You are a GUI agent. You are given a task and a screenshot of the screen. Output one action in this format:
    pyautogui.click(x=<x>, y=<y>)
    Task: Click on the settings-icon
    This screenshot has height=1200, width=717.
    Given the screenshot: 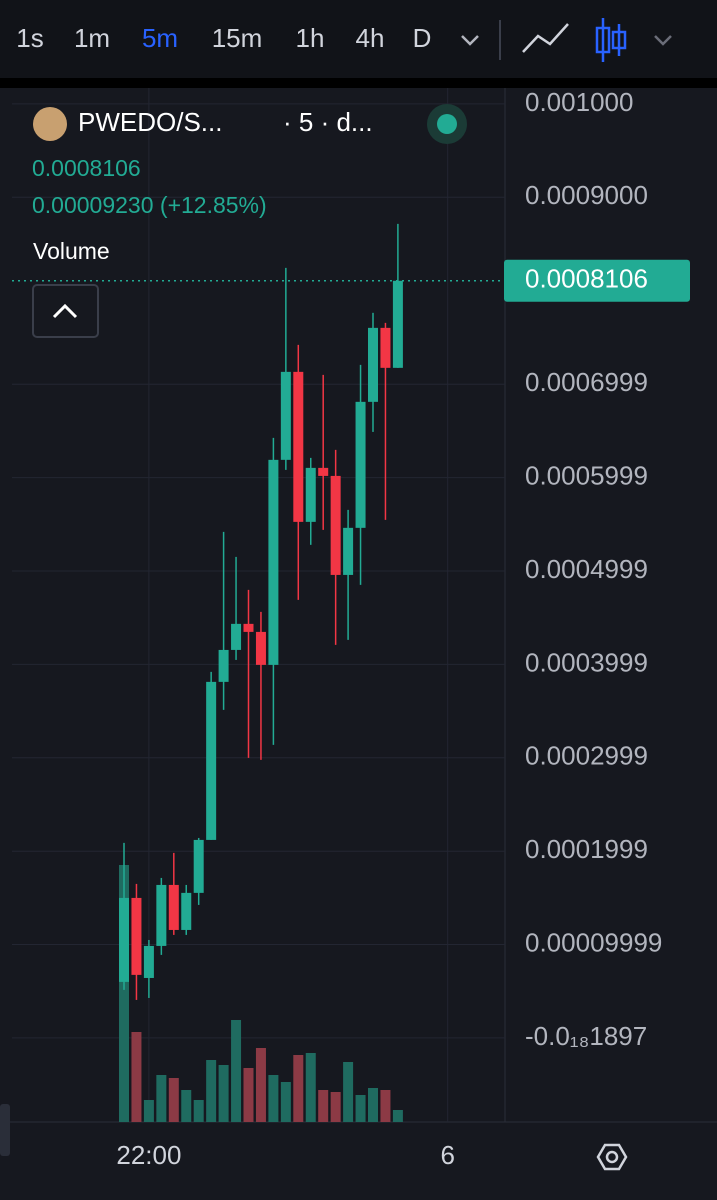 What is the action you would take?
    pyautogui.click(x=612, y=1157)
    